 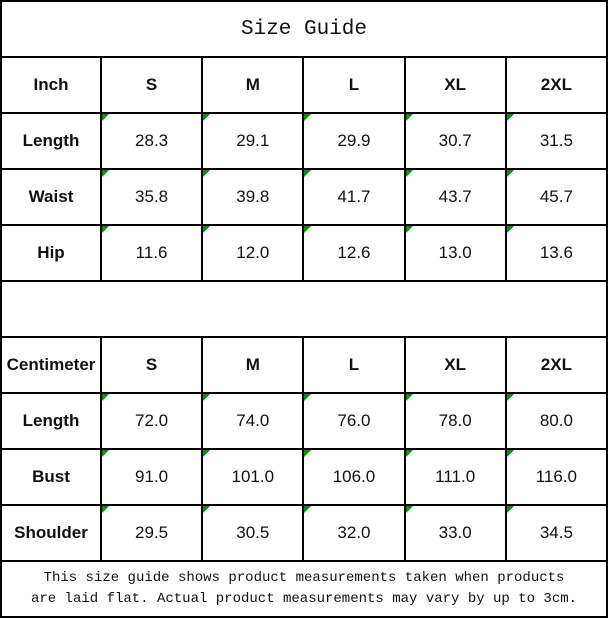 I want to click on row-label-bust: Bust, so click(x=51, y=477).